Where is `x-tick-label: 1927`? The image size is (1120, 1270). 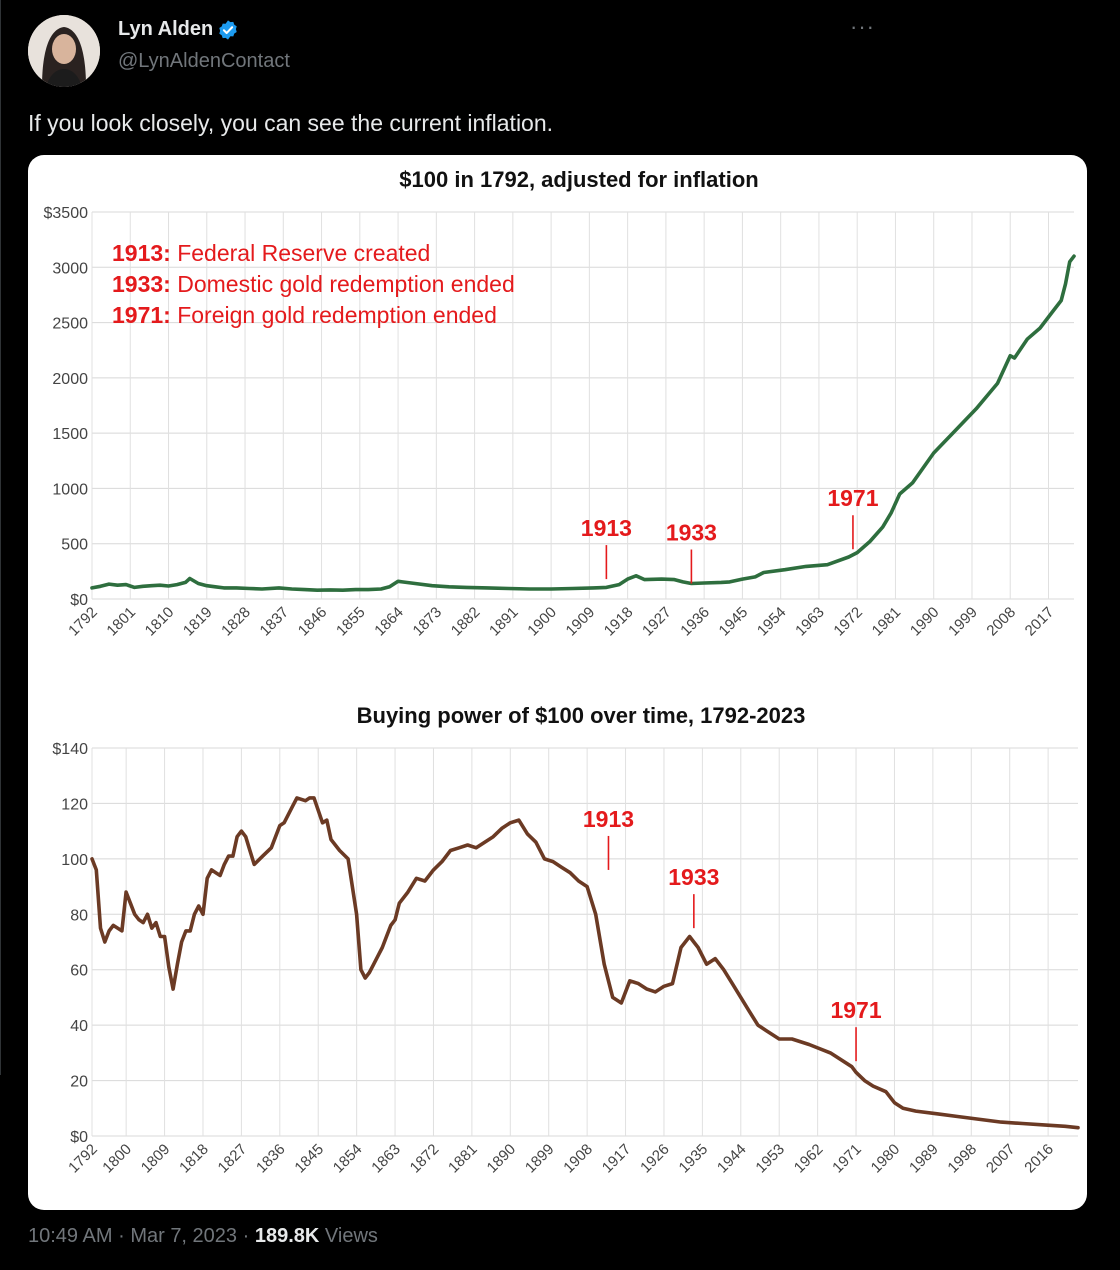
x-tick-label: 1927 is located at coordinates (657, 622).